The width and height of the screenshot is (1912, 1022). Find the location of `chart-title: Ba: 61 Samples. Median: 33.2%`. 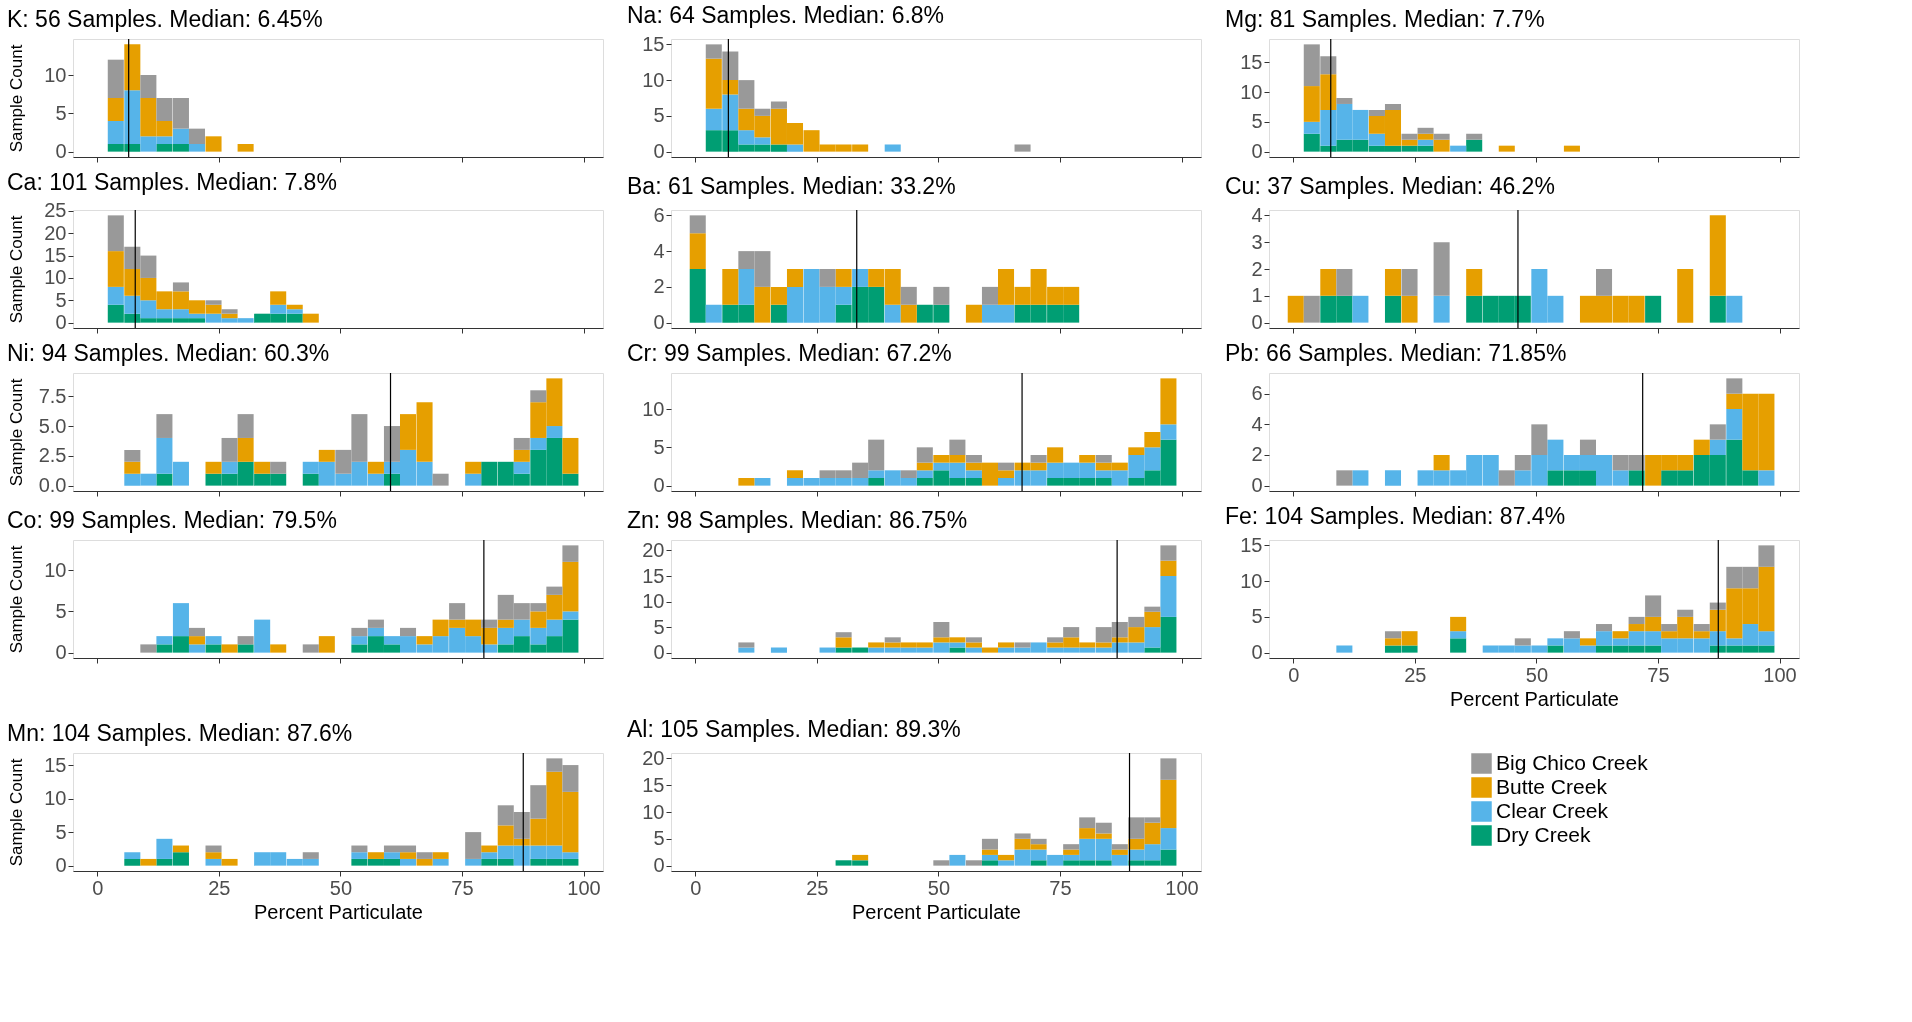

chart-title: Ba: 61 Samples. Median: 33.2% is located at coordinates (791, 186).